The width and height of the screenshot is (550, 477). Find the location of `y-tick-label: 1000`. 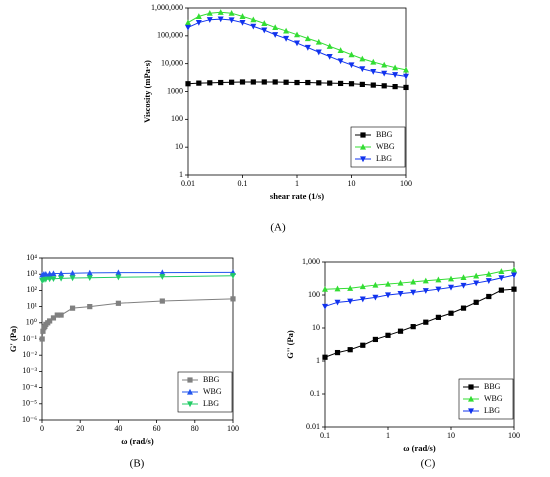

y-tick-label: 1000 is located at coordinates (175, 90).